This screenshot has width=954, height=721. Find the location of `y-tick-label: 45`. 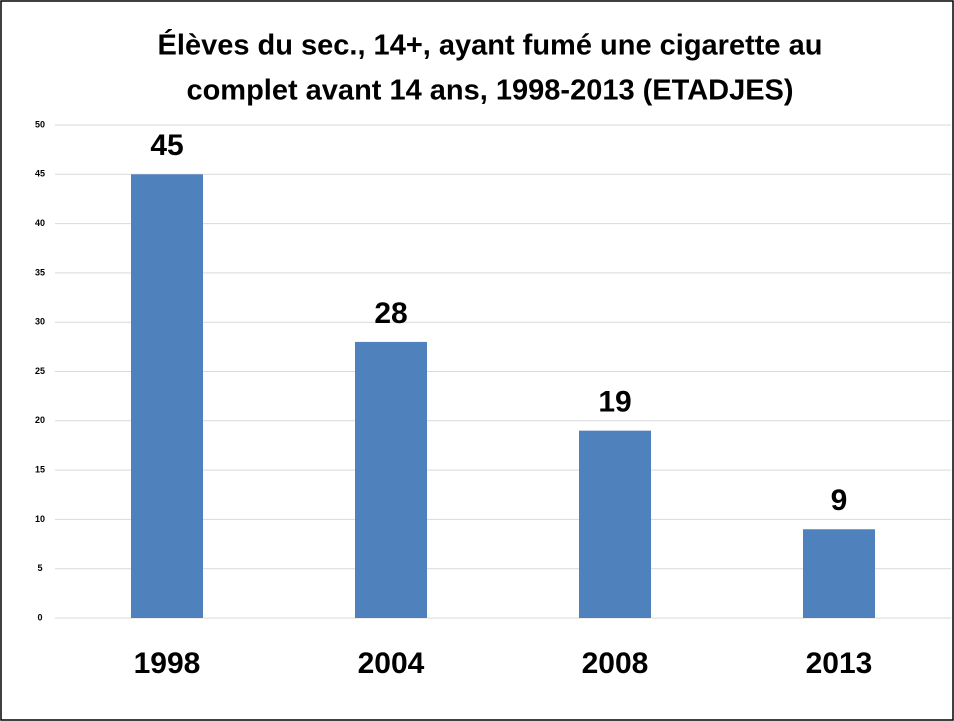

y-tick-label: 45 is located at coordinates (40, 174).